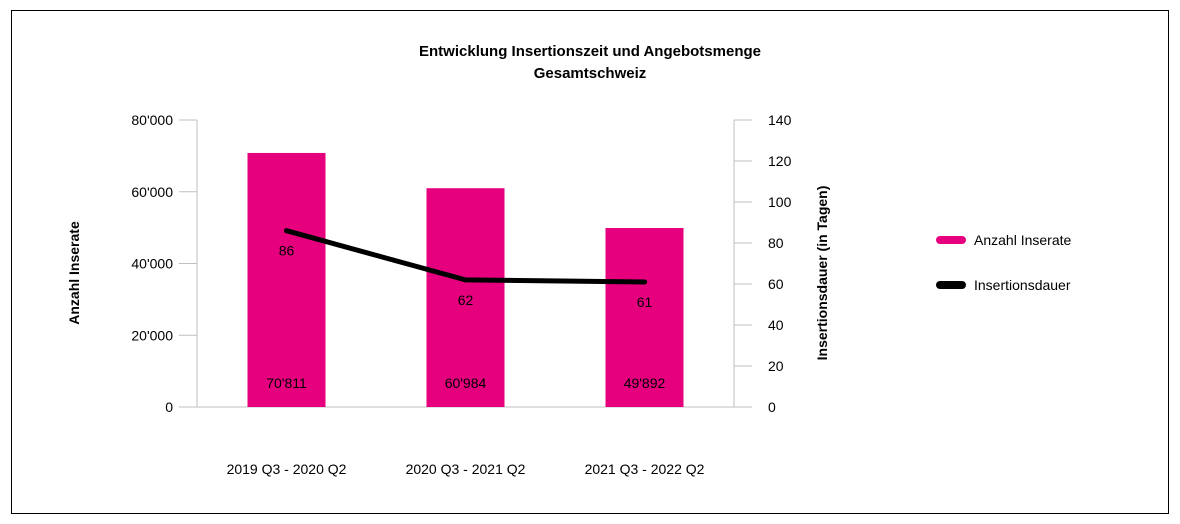 The width and height of the screenshot is (1180, 524). What do you see at coordinates (645, 469) in the screenshot?
I see `x-tick-label: 2021 Q3 - 2022 Q2` at bounding box center [645, 469].